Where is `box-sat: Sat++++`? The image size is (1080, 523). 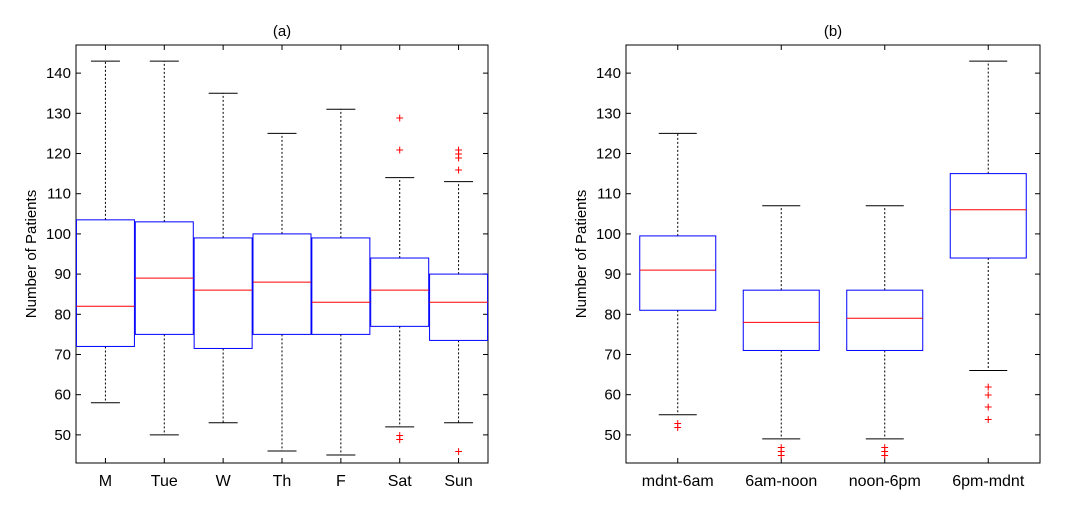
box-sat: Sat++++ is located at coordinates (400, 267).